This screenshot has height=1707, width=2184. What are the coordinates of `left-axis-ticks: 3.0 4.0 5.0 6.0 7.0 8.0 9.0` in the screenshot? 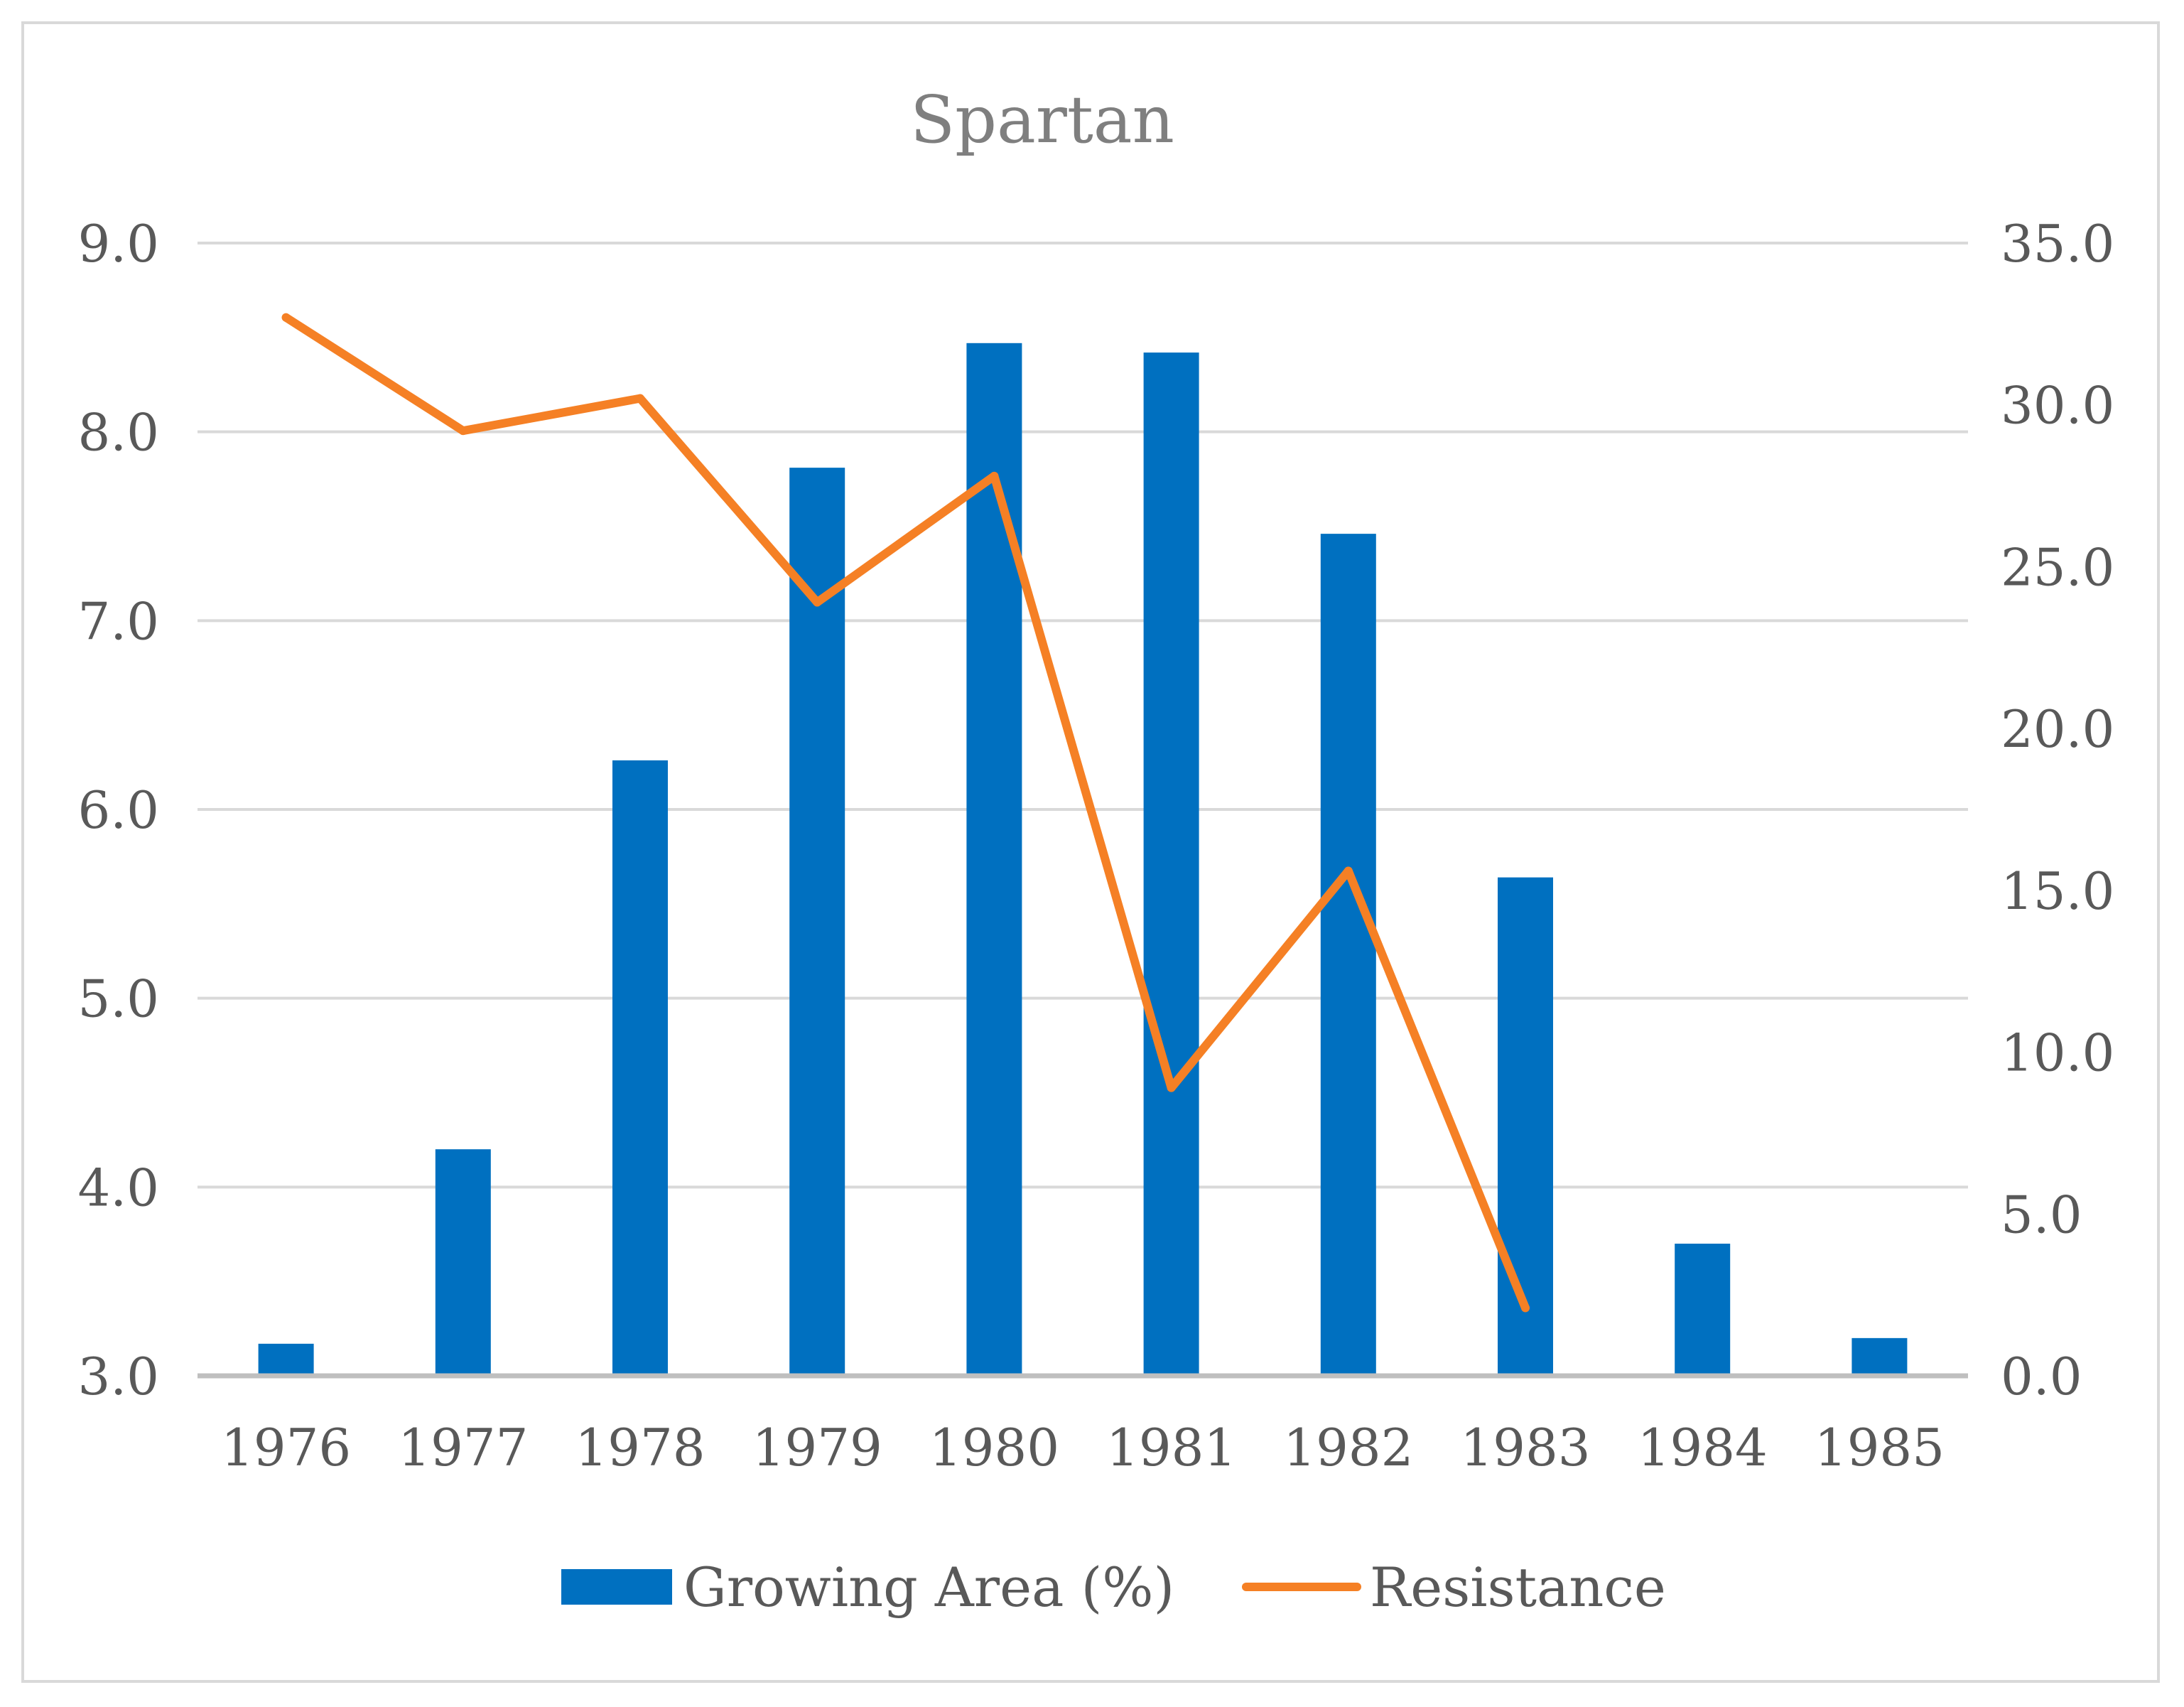 It's located at (118, 810).